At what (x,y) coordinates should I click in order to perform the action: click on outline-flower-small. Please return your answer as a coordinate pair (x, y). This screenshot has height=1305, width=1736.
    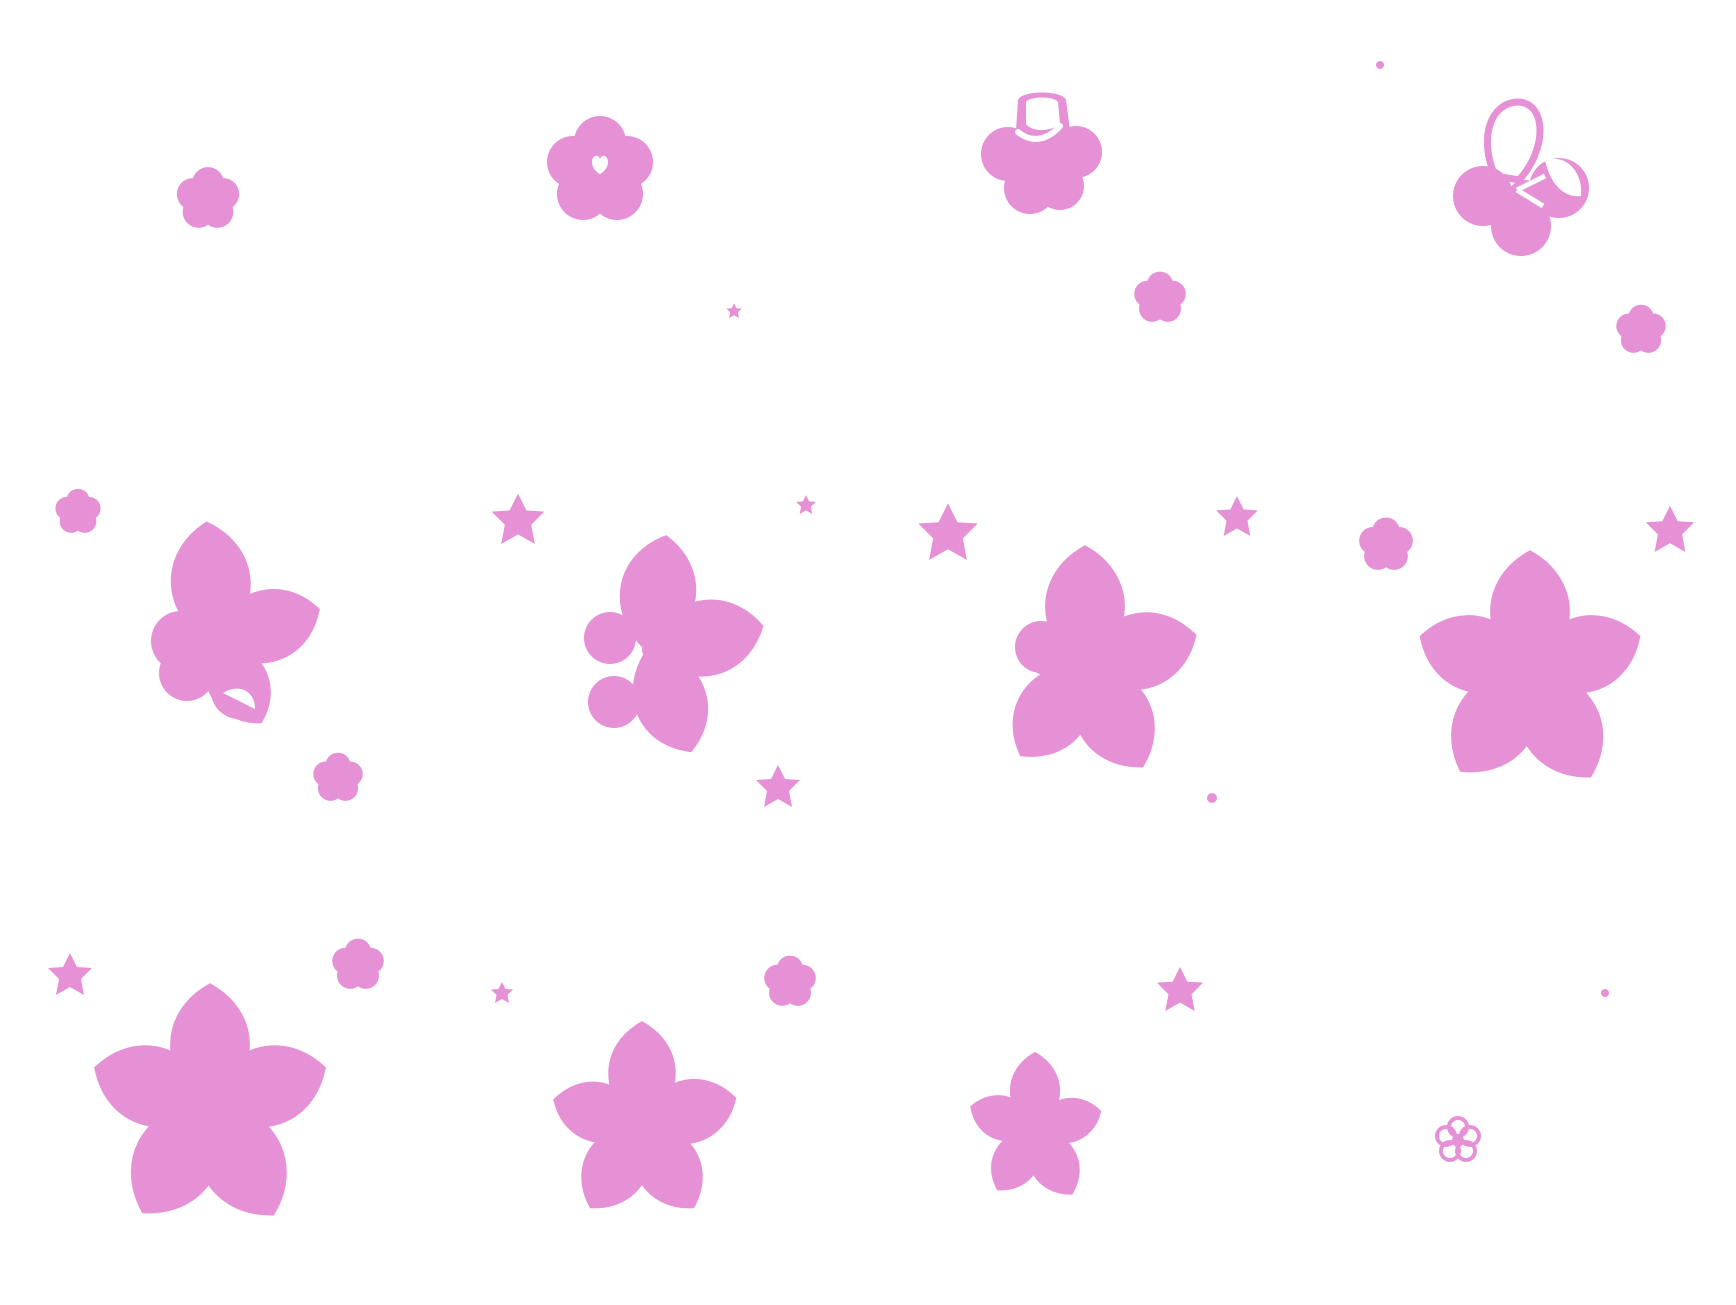
    Looking at the image, I should click on (1035, 1129).